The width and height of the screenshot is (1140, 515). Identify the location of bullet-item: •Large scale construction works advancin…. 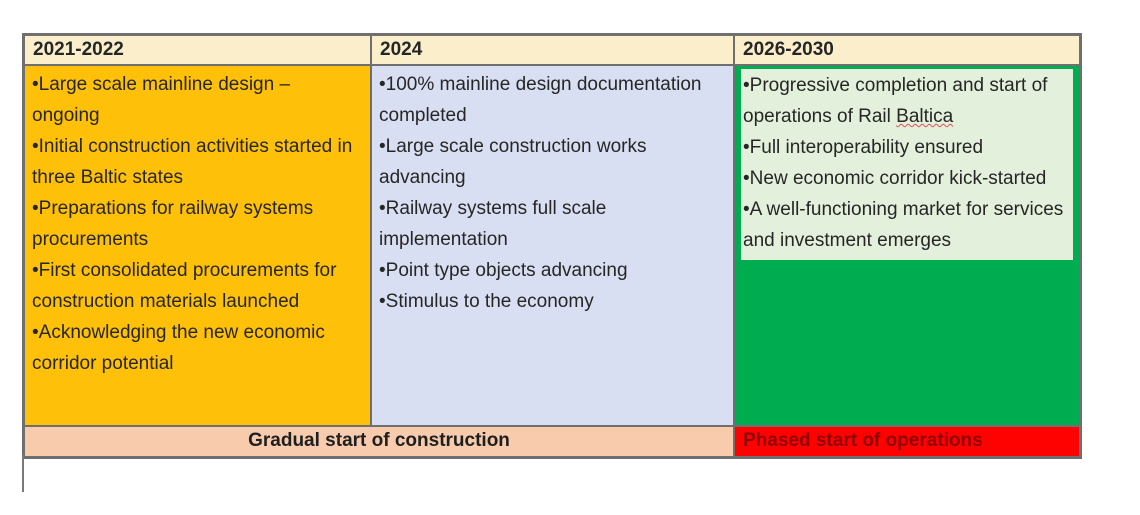
(513, 162).